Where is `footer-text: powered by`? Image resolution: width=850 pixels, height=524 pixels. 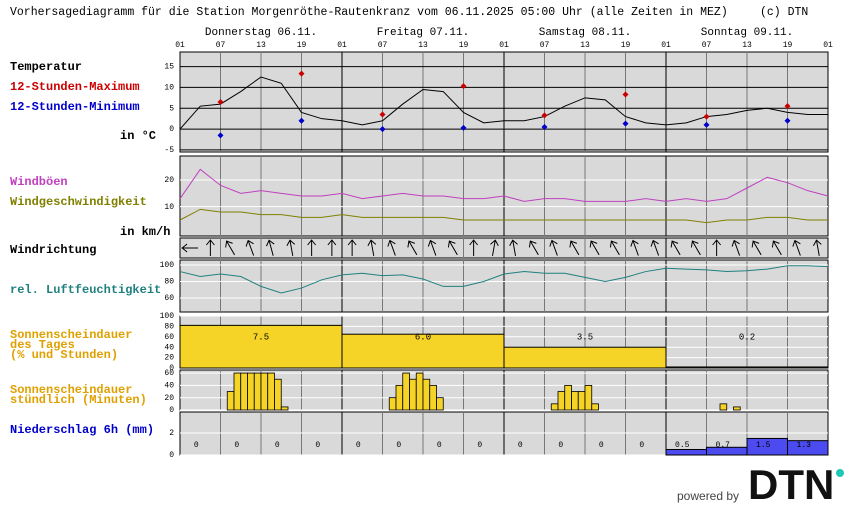 footer-text: powered by is located at coordinates (708, 496).